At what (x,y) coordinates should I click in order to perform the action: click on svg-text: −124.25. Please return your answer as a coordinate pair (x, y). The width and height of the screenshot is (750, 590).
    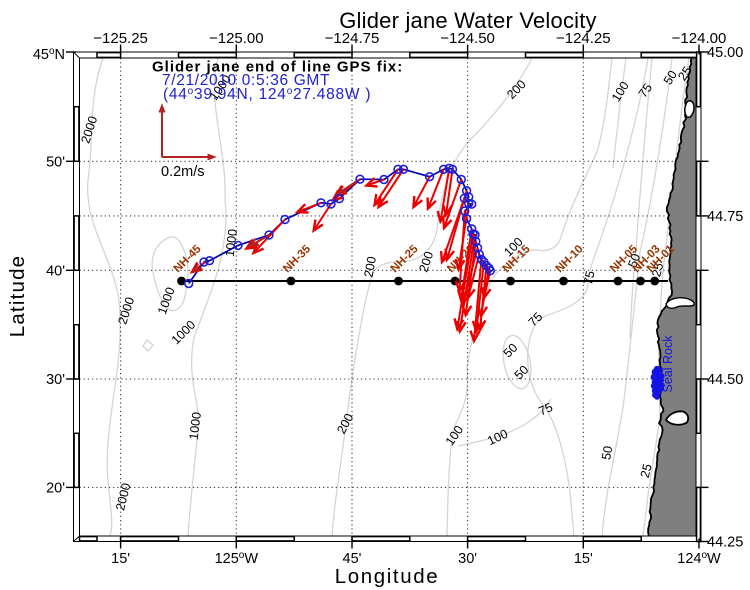
    Looking at the image, I should click on (583, 38).